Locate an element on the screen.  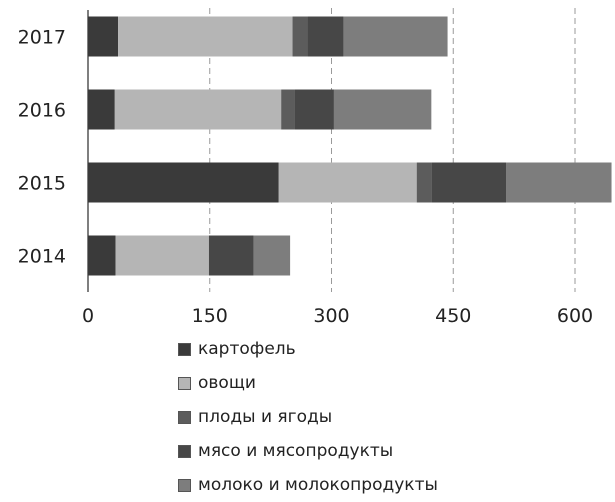
legend-swatch-potato is located at coordinates (184, 349).